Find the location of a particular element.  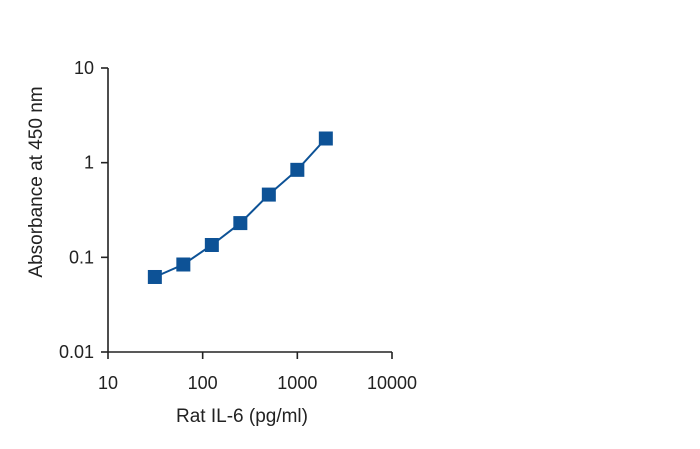

series-line is located at coordinates (240, 207).